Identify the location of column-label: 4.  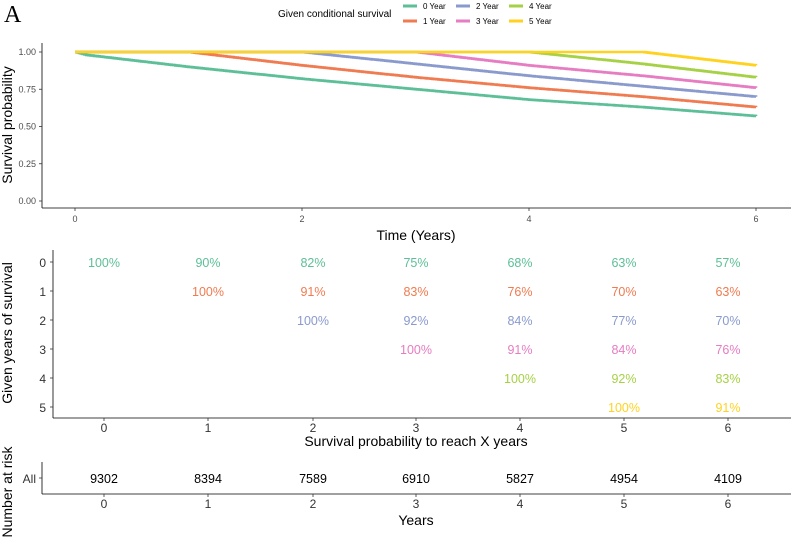
(520, 428).